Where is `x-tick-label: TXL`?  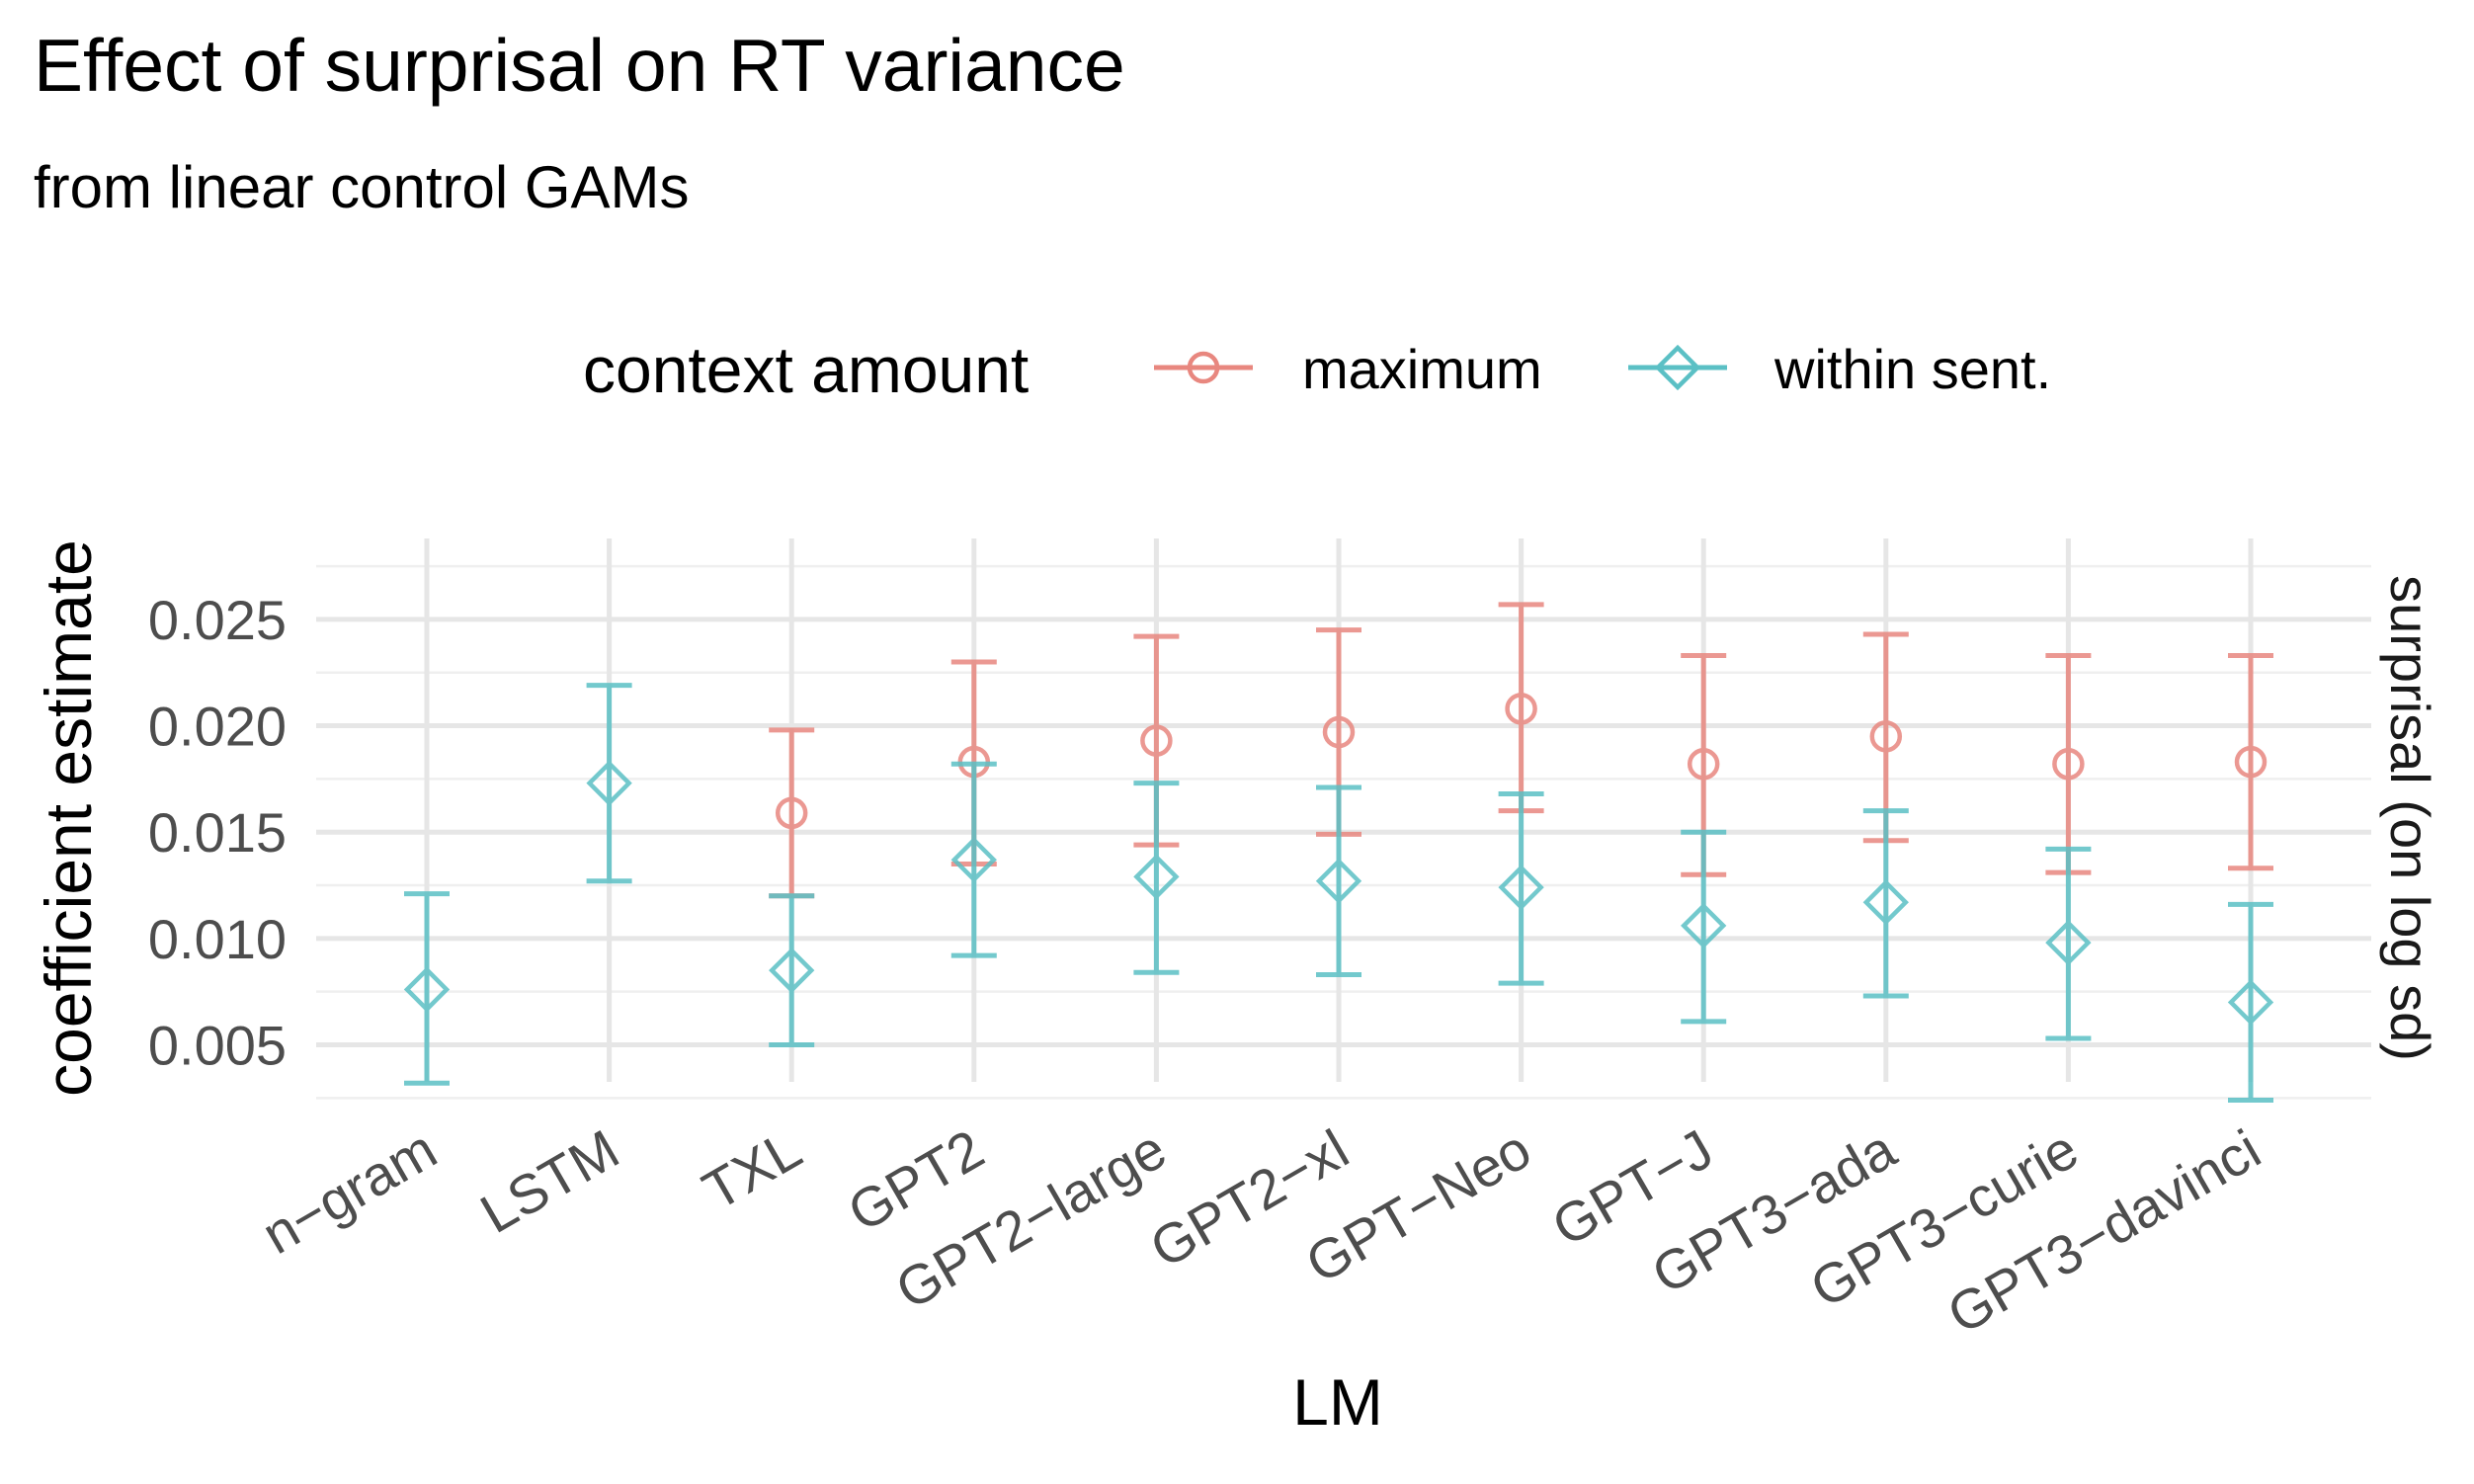
x-tick-label: TXL is located at coordinates (752, 1169).